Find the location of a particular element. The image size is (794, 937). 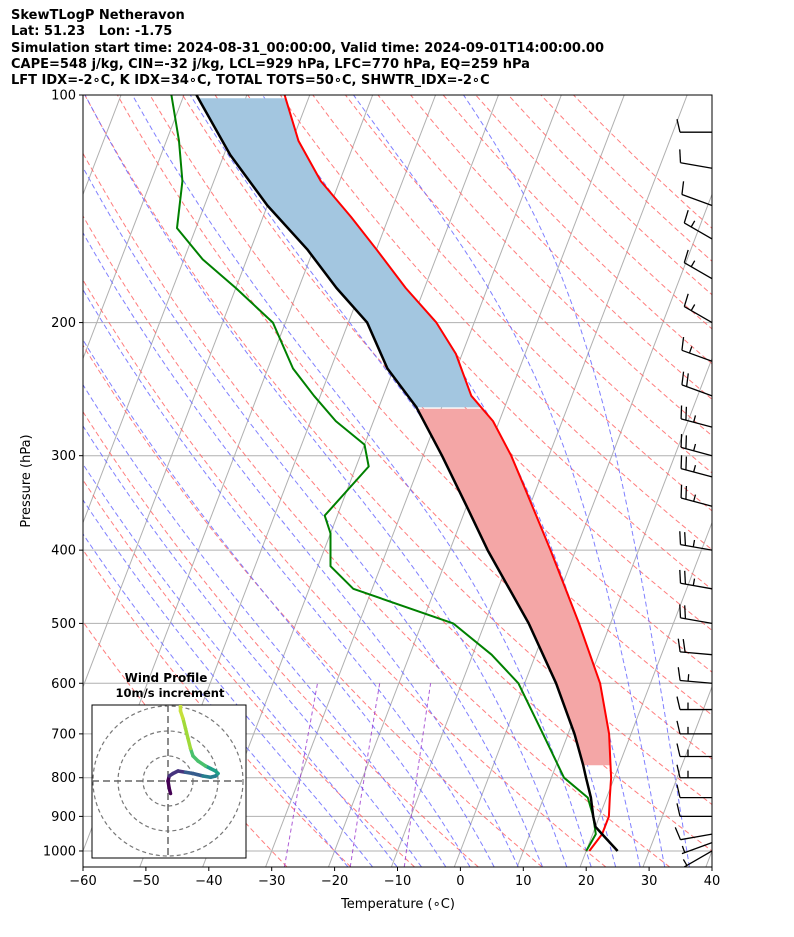

y-axis-label: Pressure (hPa) is located at coordinates (26, 480).